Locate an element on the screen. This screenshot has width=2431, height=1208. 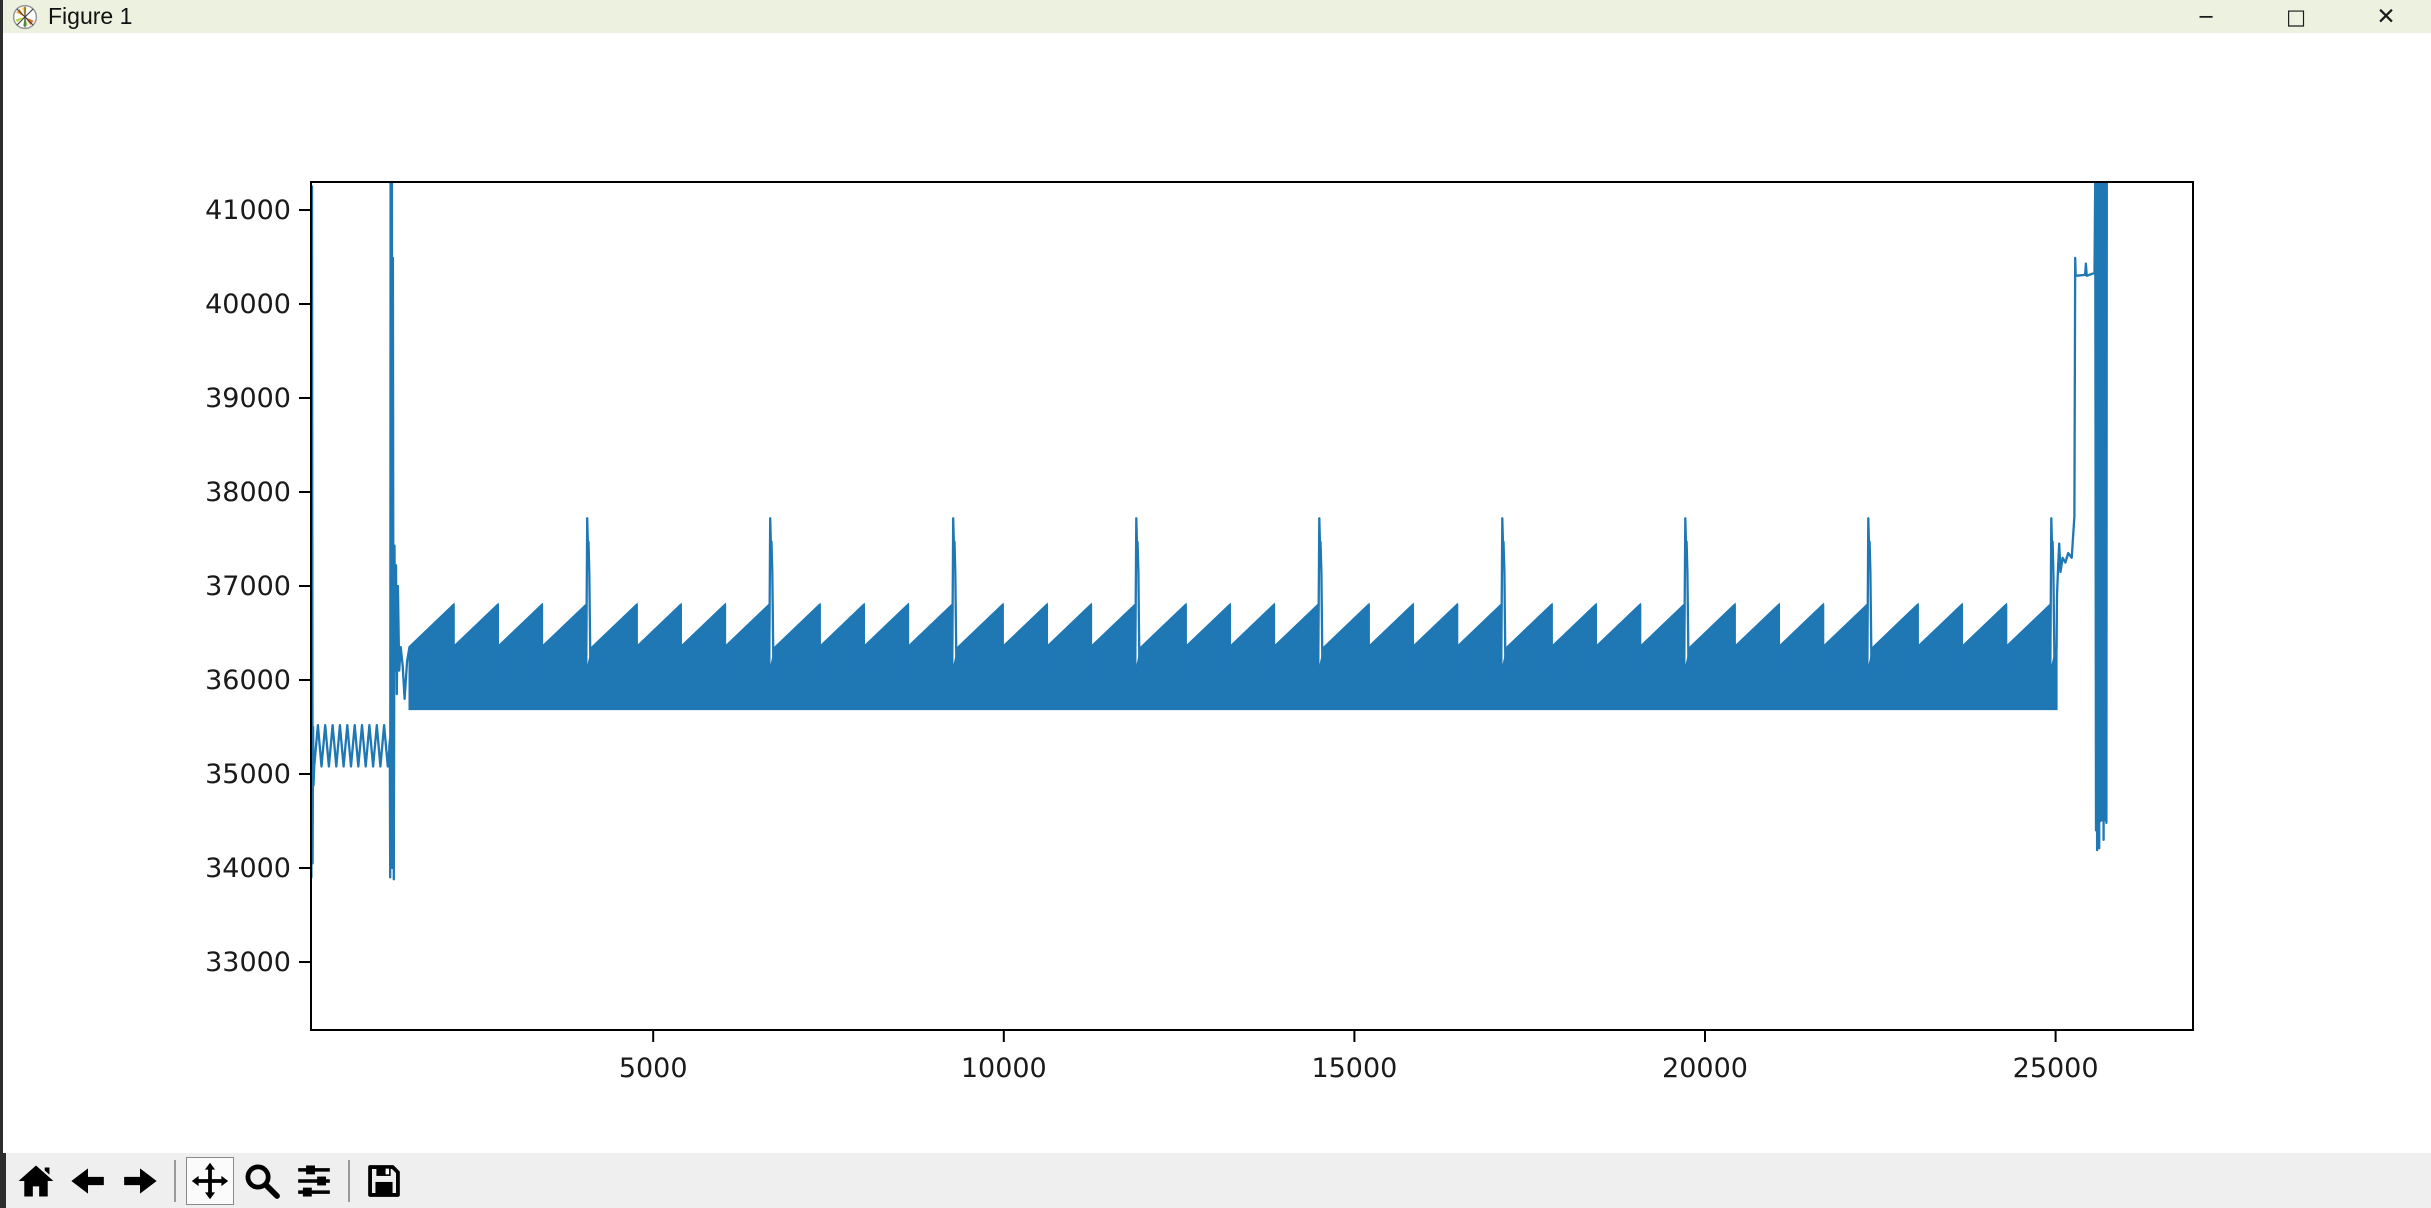
forward-button is located at coordinates (140, 1181).